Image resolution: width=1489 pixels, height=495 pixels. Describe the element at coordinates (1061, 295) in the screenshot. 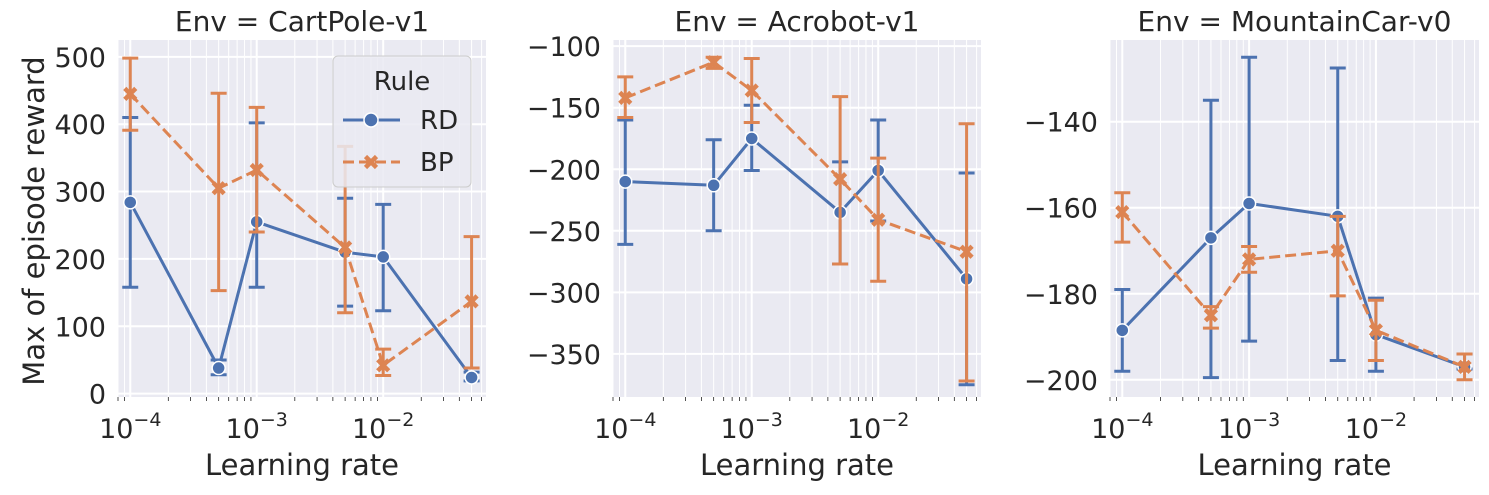

I see `y-tick-label: −180` at that location.